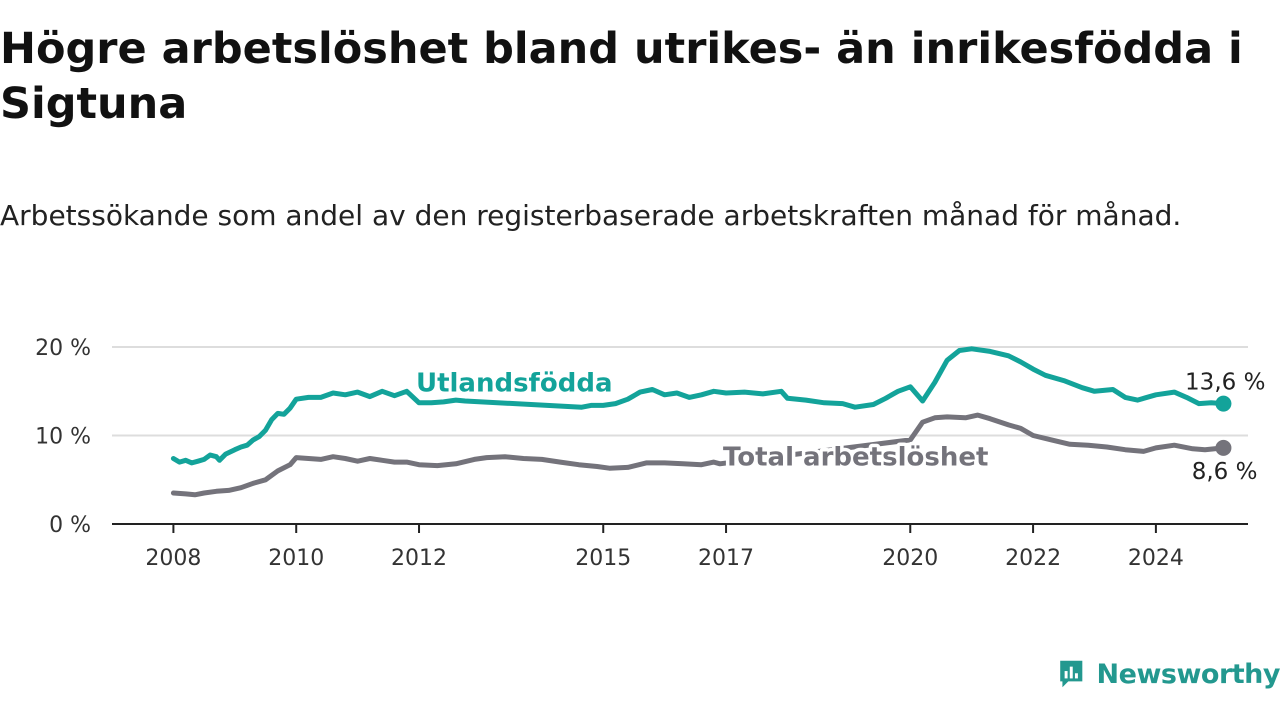 The height and width of the screenshot is (720, 1280). Describe the element at coordinates (1156, 558) in the screenshot. I see `x-tick-label: 2024` at that location.